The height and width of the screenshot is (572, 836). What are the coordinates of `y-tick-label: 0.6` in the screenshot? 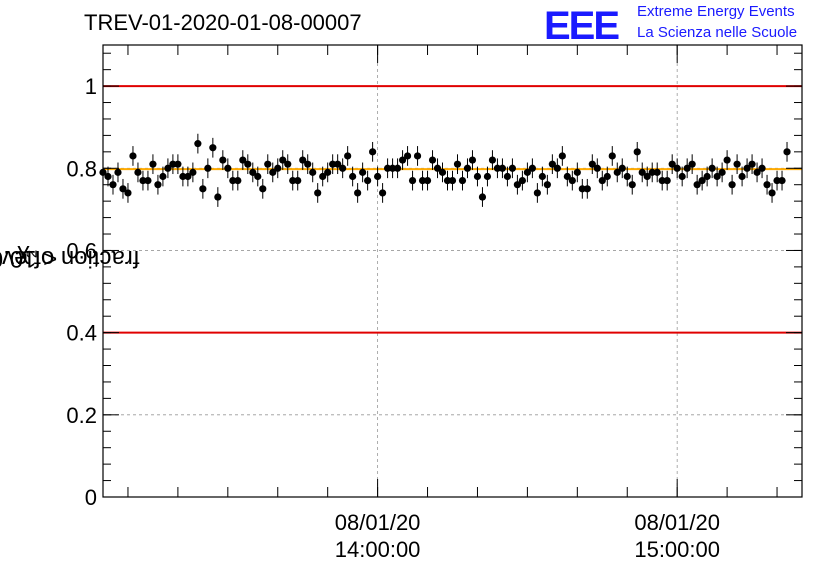 It's located at (81, 250).